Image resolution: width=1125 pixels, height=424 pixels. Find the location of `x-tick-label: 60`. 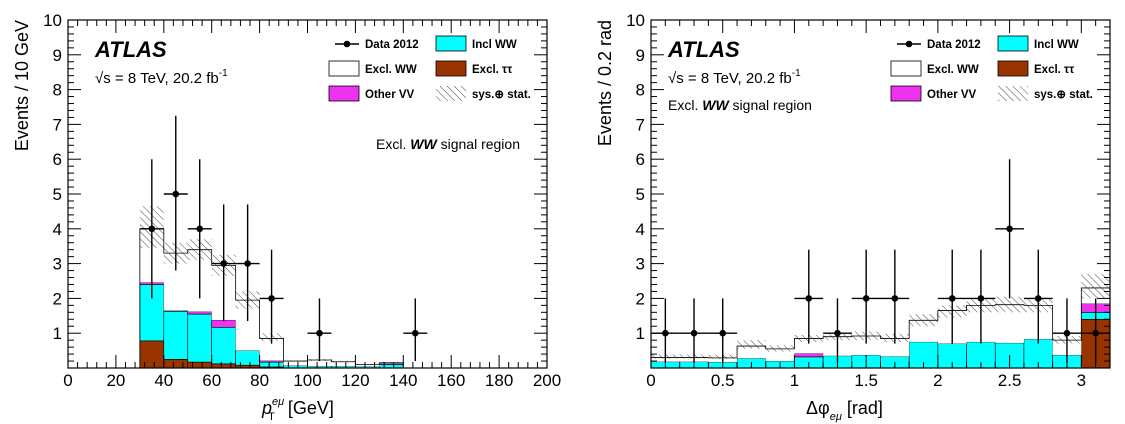

x-tick-label: 60 is located at coordinates (211, 380).